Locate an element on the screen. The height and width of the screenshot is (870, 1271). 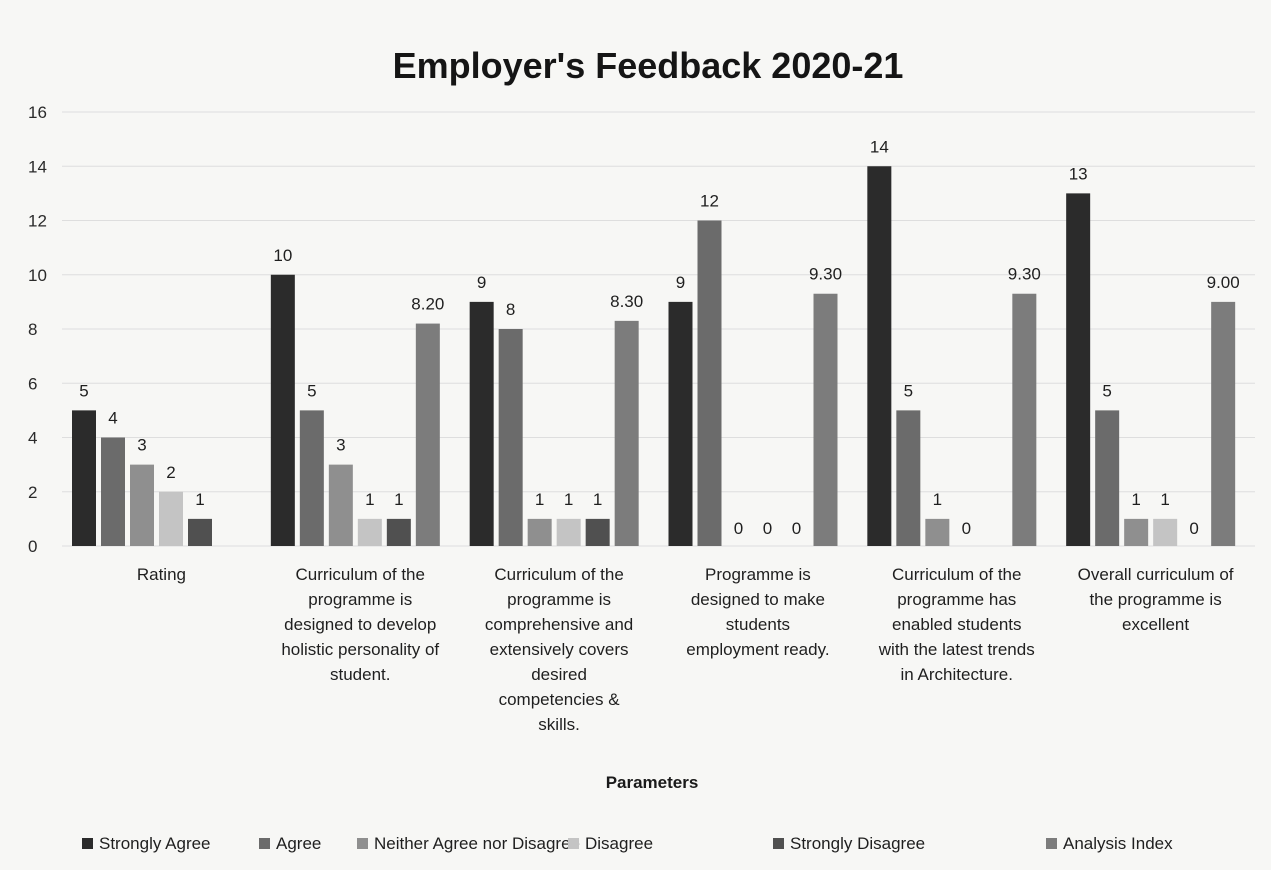
y-tick-label: 0 is located at coordinates (32, 546).